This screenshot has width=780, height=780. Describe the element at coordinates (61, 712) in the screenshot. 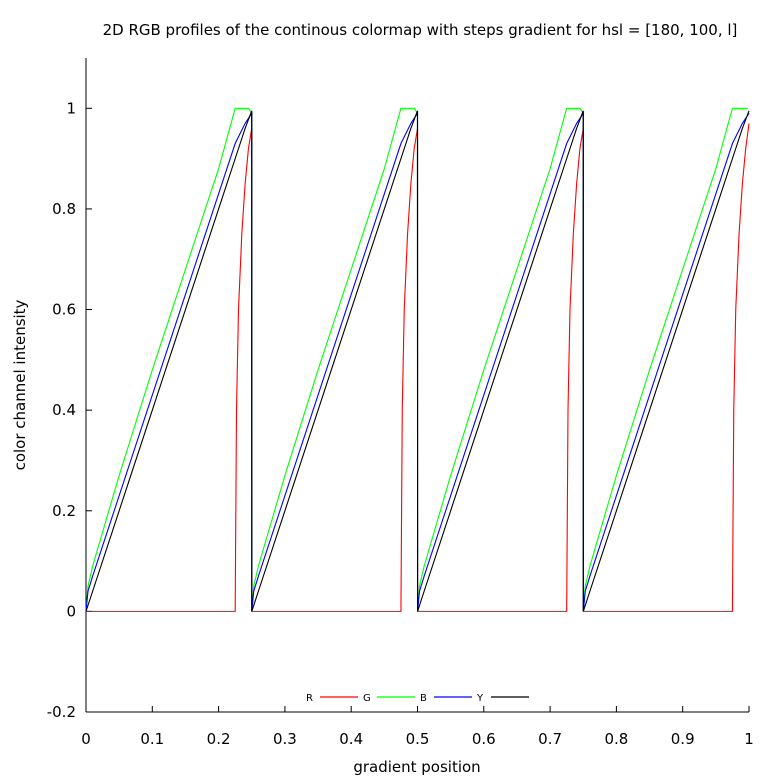

I see `y-tick-label: -0.2` at that location.